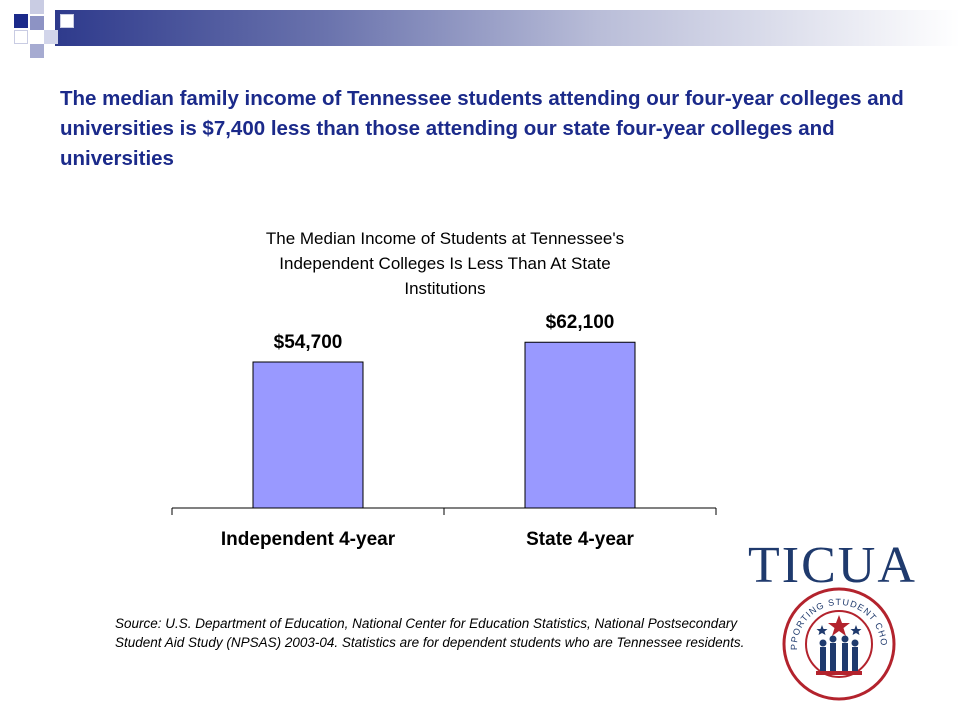  I want to click on x-tick-label: Independent 4-year, so click(308, 539).